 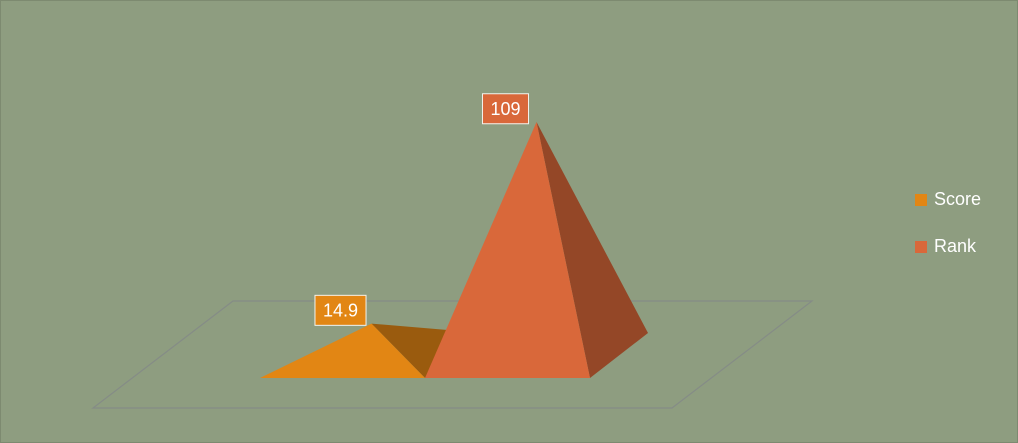 What do you see at coordinates (955, 246) in the screenshot?
I see `legend-label: Rank` at bounding box center [955, 246].